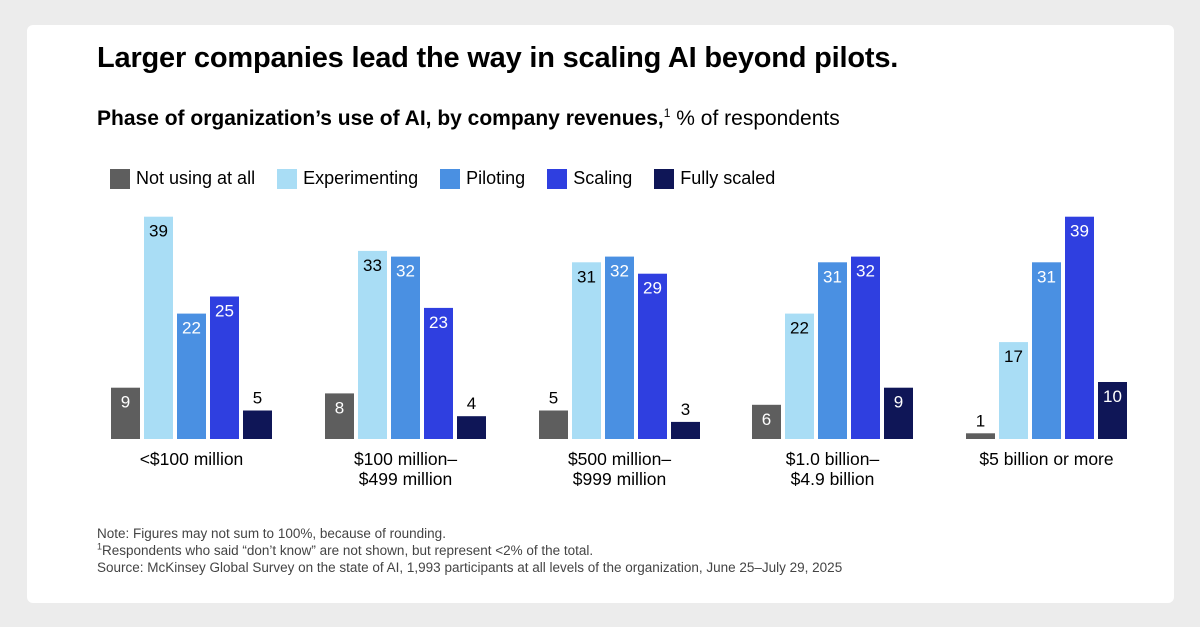  I want to click on legend-label-scaling: Scaling, so click(603, 178).